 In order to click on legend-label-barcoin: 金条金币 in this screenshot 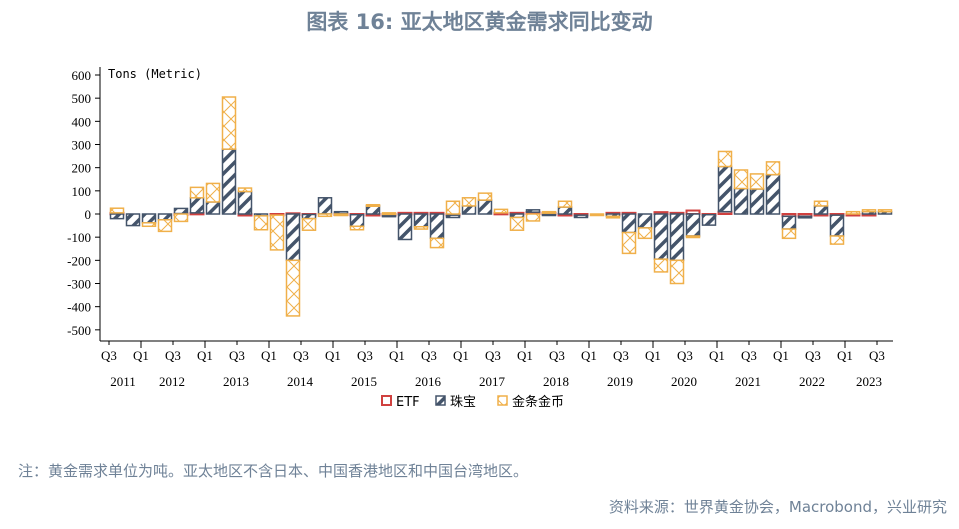, I will do `click(538, 402)`.